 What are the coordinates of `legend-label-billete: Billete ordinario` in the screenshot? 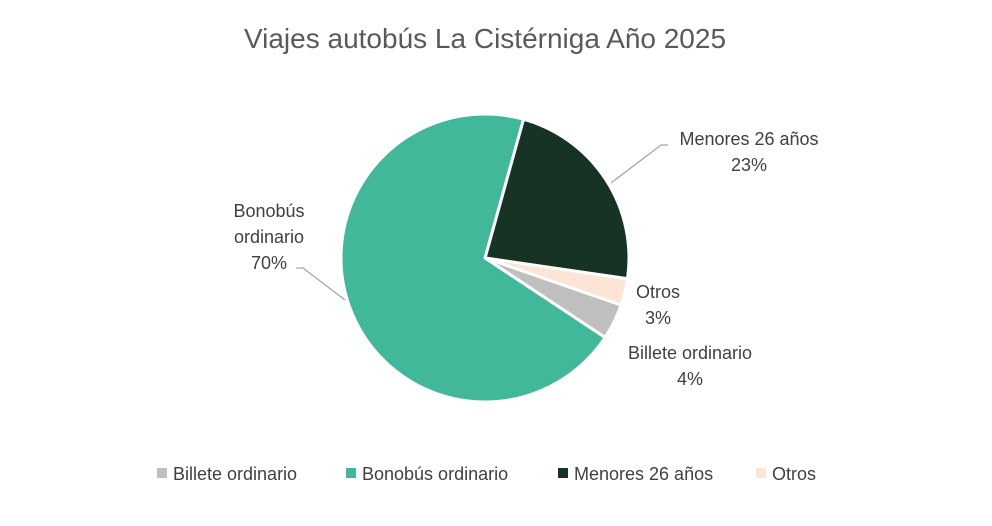 It's located at (235, 474).